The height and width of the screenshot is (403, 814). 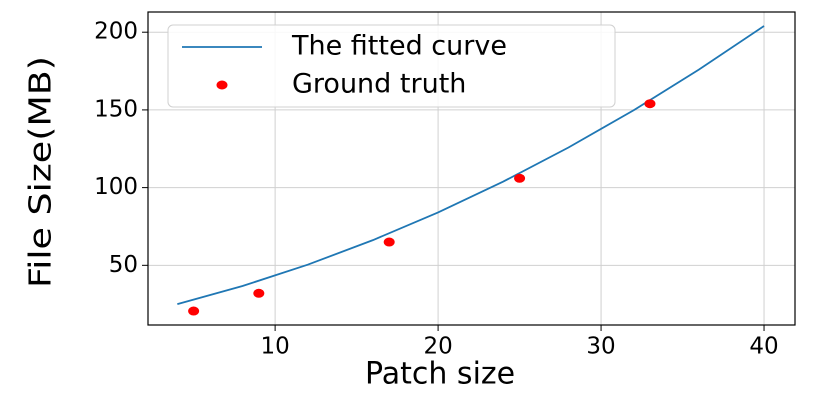 What do you see at coordinates (399, 46) in the screenshot?
I see `legend-label: The fitted curve` at bounding box center [399, 46].